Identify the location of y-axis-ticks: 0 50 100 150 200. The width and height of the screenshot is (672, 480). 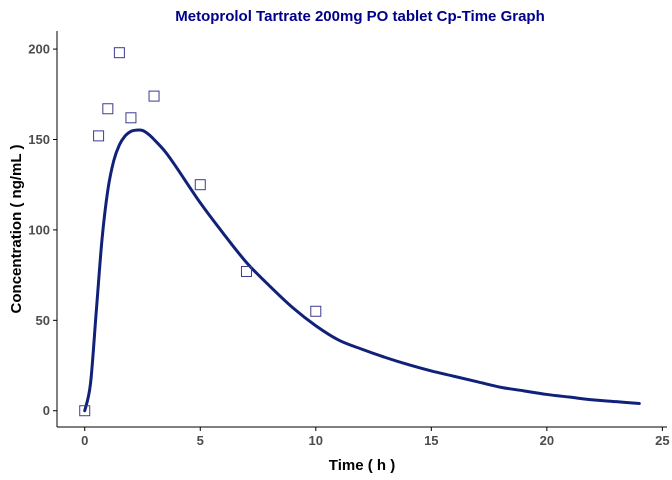
(42, 230).